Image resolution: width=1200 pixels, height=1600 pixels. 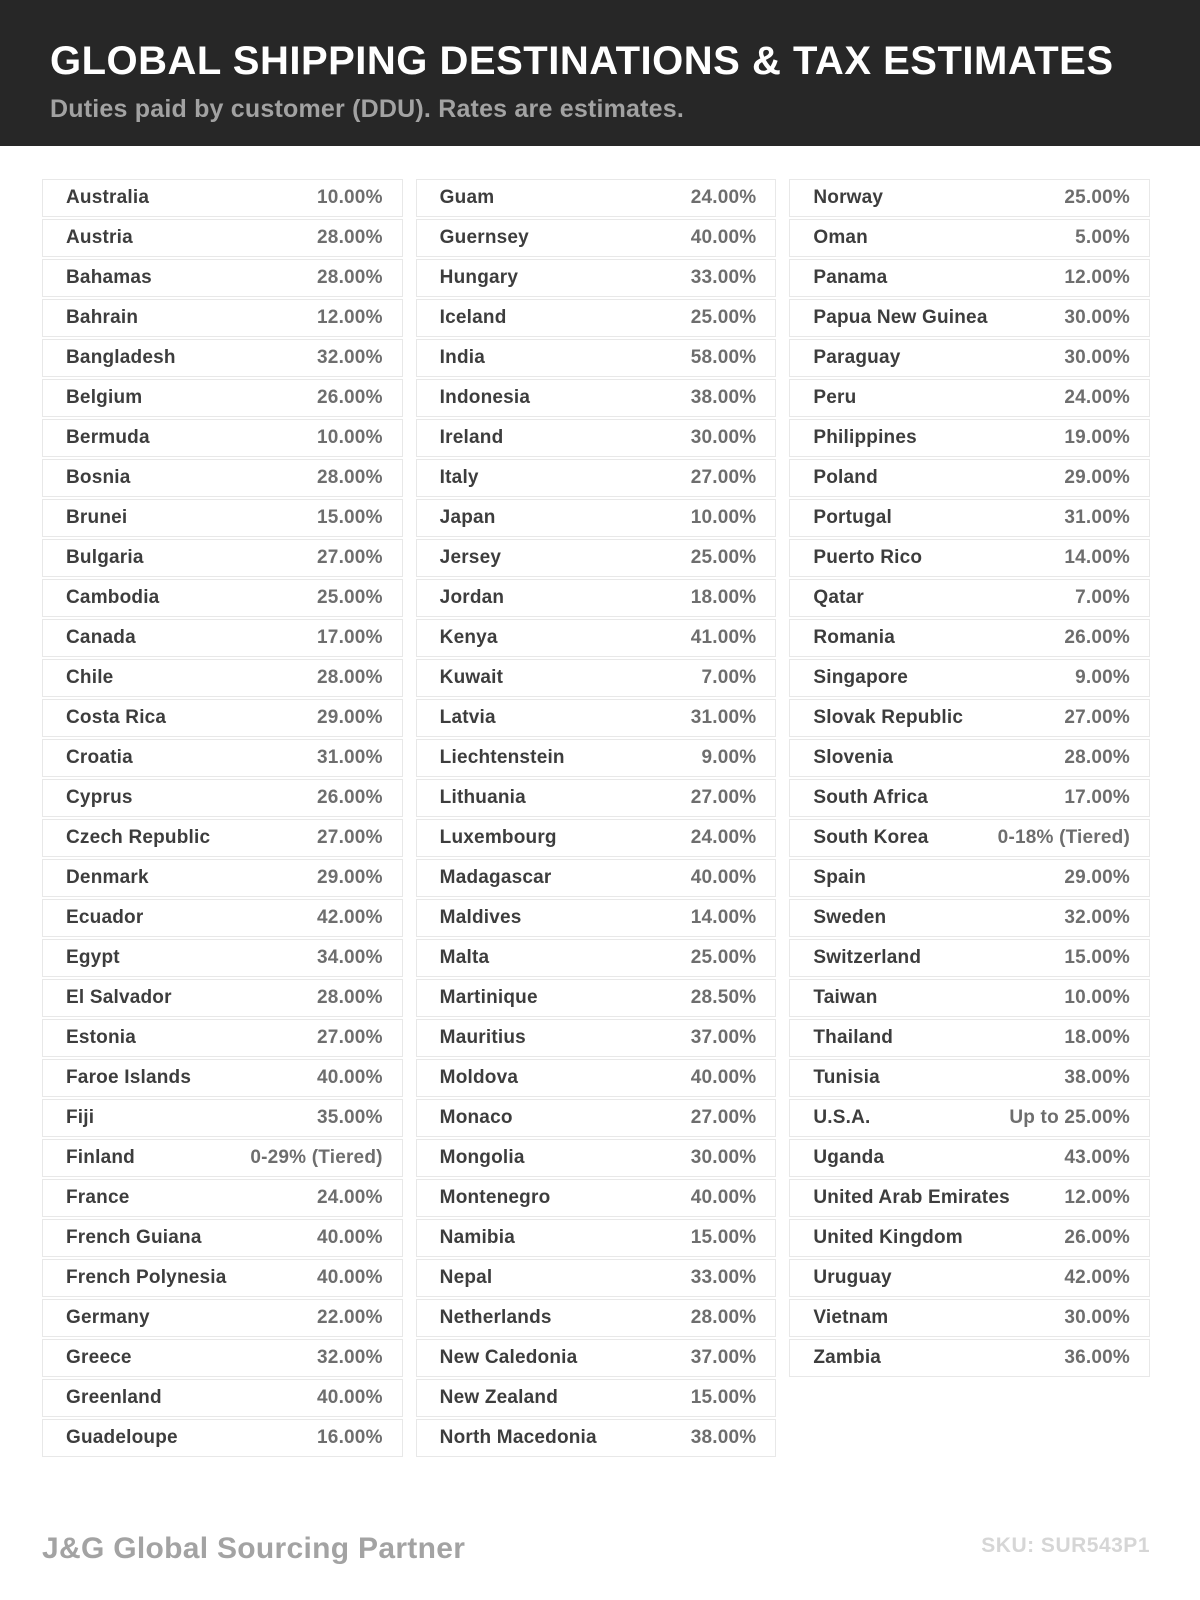 I want to click on table-row: Germany 22.00%, so click(x=222, y=1318).